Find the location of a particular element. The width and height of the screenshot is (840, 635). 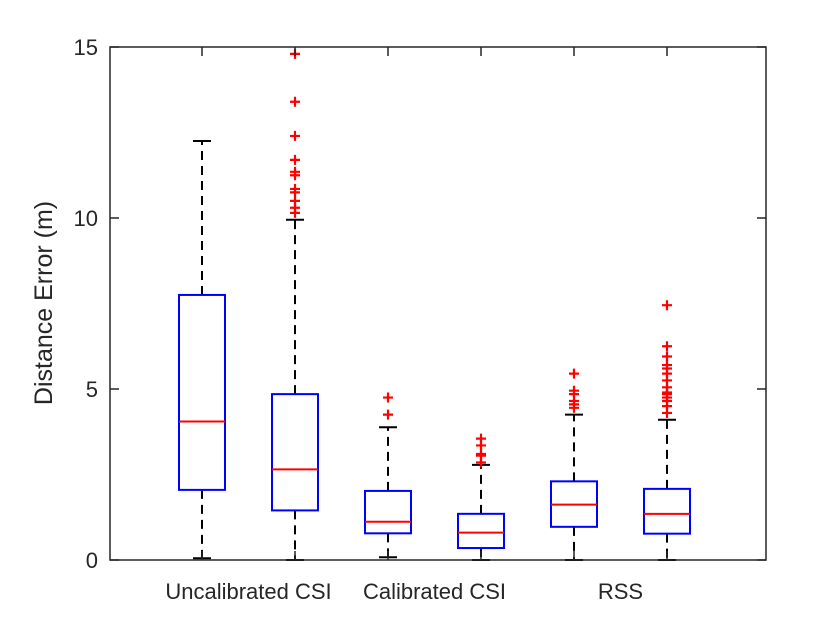

y-tick-label: 10 is located at coordinates (86, 218).